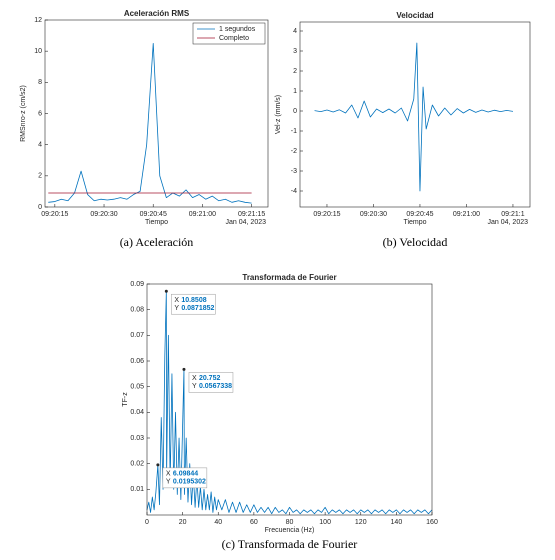  What do you see at coordinates (40, 82) in the screenshot?
I see `y-tick-label: 8` at bounding box center [40, 82].